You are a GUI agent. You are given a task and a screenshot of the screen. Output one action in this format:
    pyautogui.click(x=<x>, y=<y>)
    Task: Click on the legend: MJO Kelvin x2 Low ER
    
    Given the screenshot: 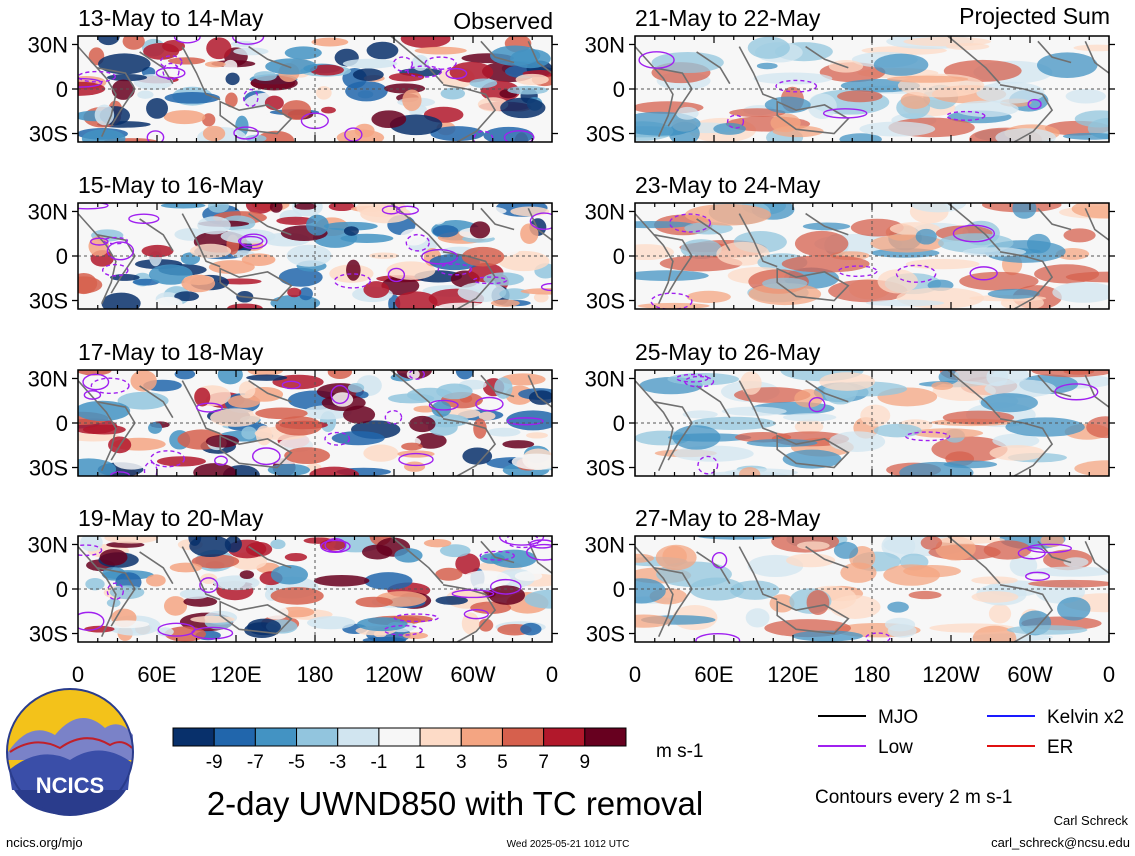 What is the action you would take?
    pyautogui.click(x=971, y=732)
    